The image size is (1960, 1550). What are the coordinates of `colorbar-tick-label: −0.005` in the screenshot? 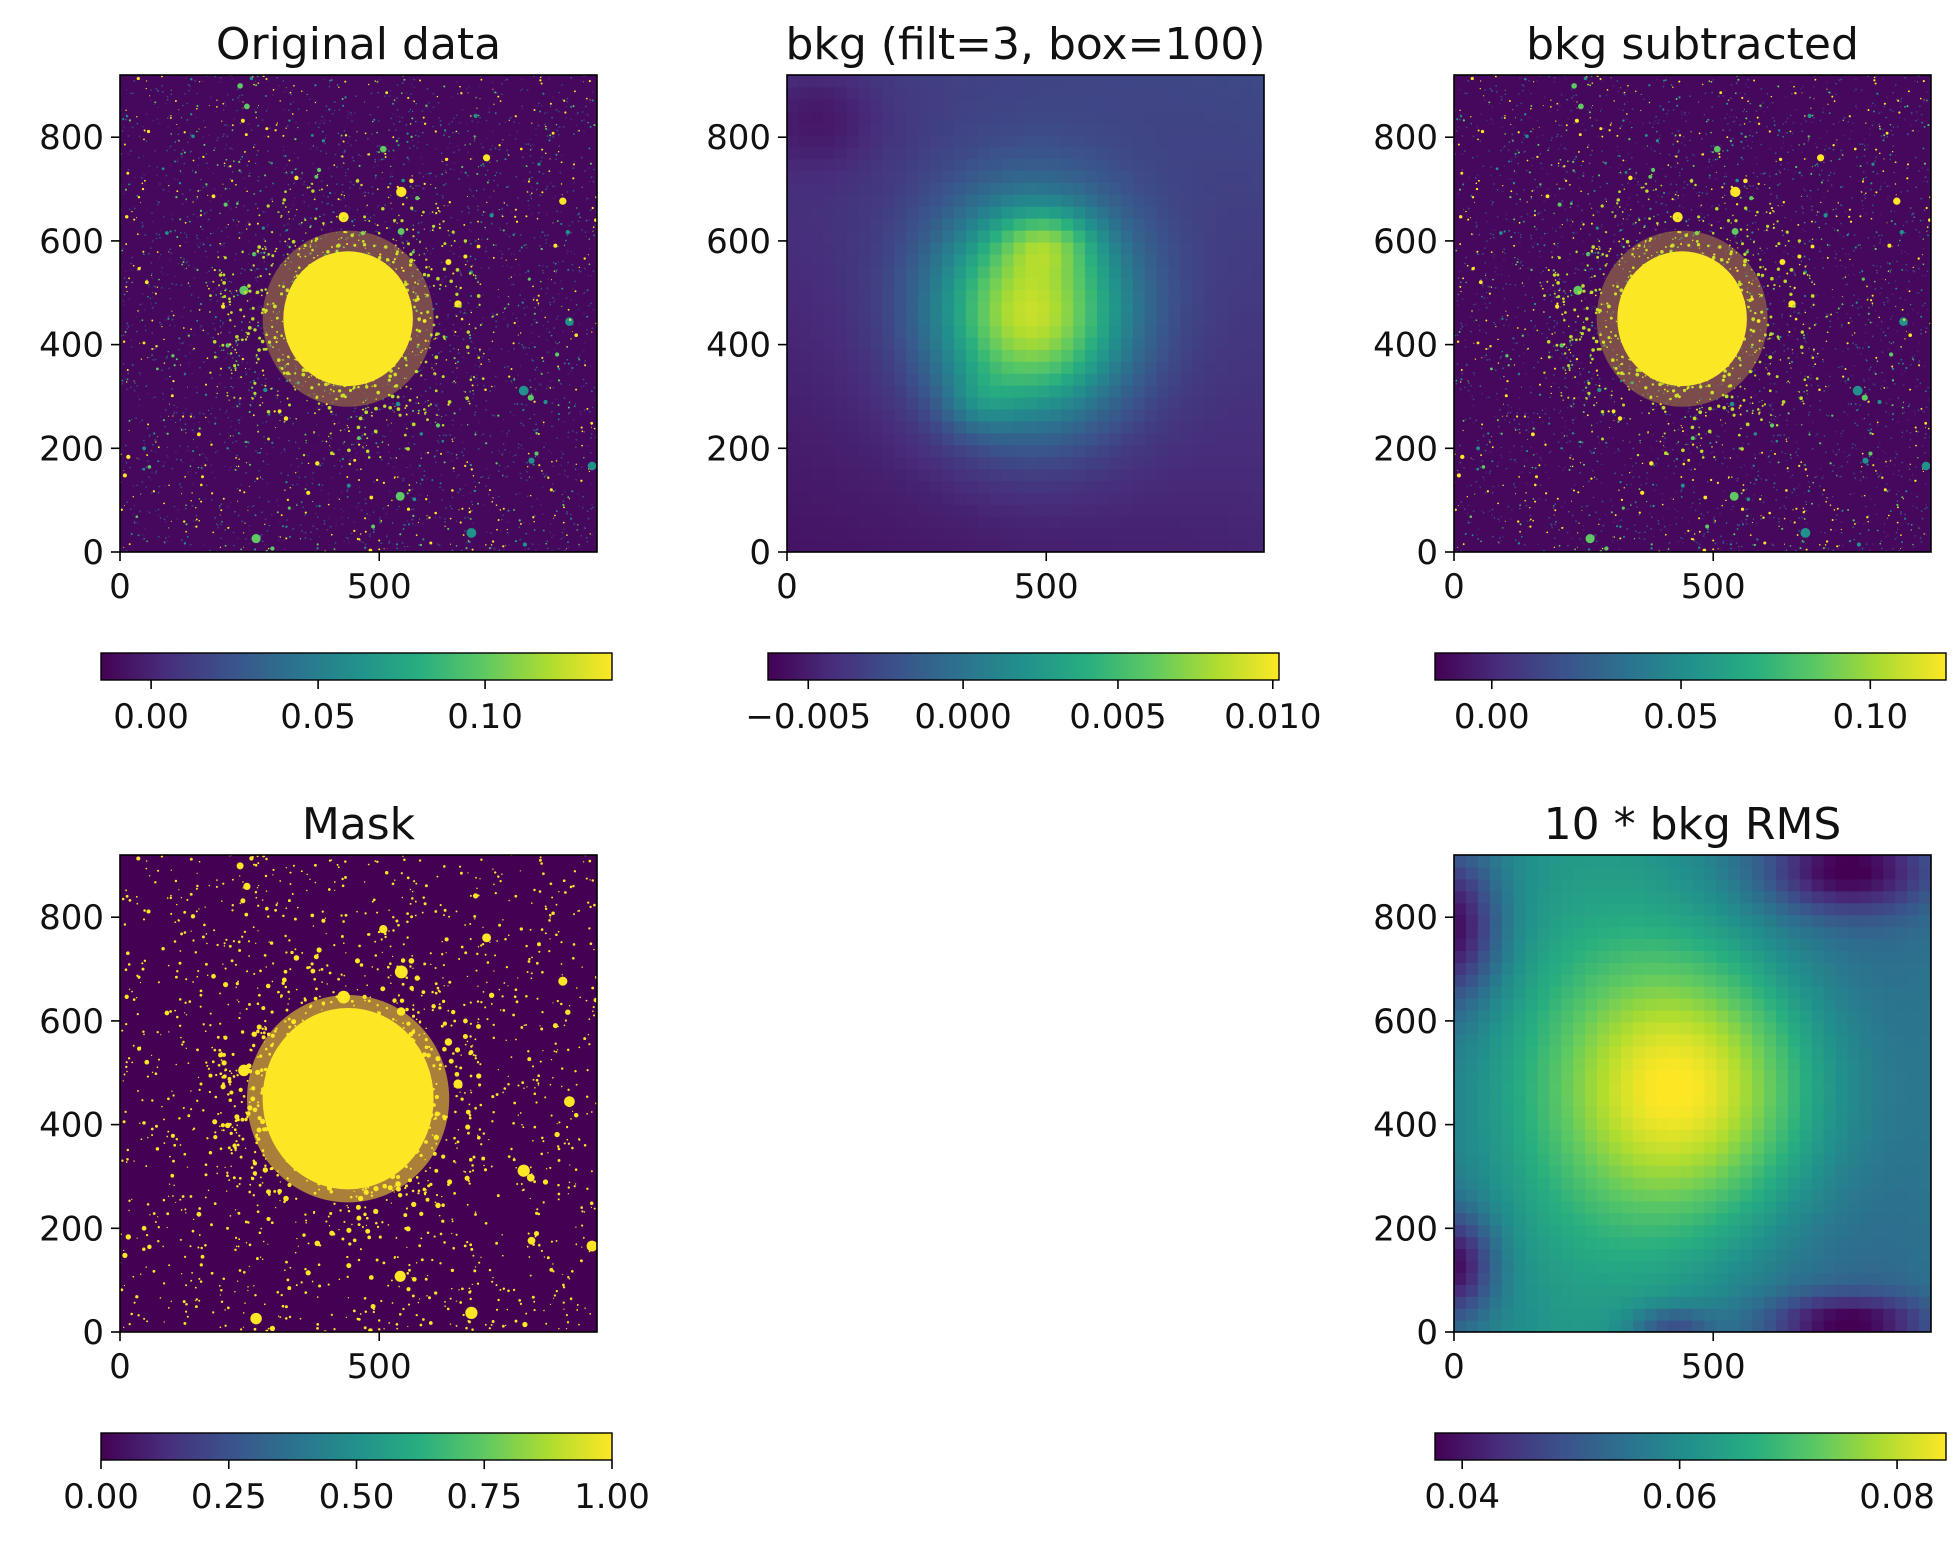 It's located at (808, 717).